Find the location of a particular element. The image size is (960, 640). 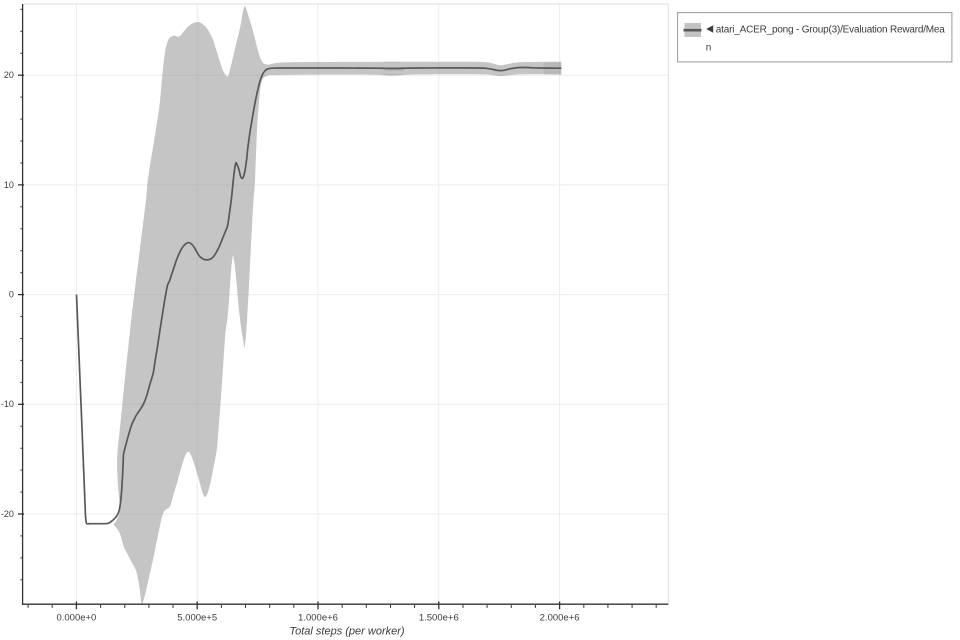

svg-text: 20 is located at coordinates (9, 75).